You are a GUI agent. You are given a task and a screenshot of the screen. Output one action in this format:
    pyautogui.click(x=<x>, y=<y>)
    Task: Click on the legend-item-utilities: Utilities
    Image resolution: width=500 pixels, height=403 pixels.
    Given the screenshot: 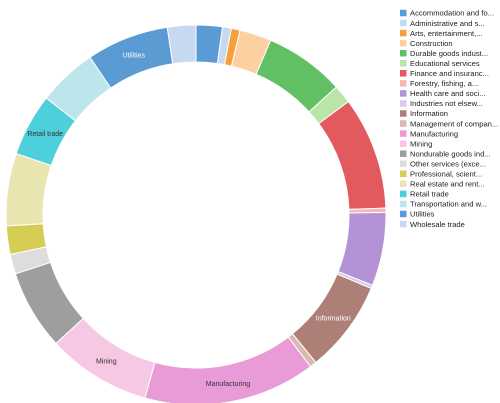 What is the action you would take?
    pyautogui.click(x=417, y=214)
    